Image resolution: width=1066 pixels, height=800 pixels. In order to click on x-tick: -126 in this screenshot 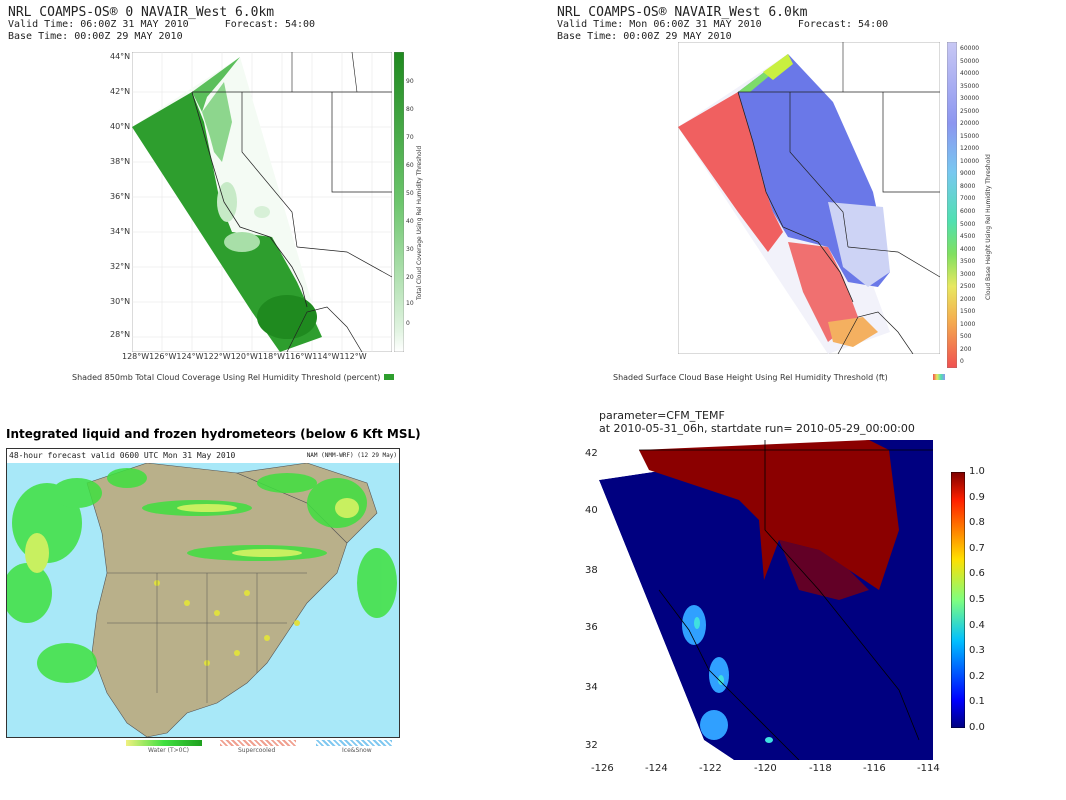, I will do `click(602, 768)`.